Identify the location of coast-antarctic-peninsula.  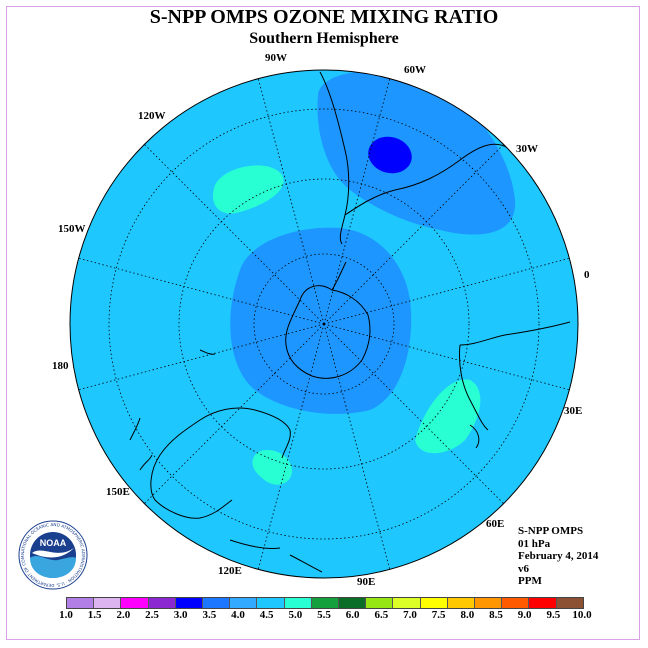
(339, 276).